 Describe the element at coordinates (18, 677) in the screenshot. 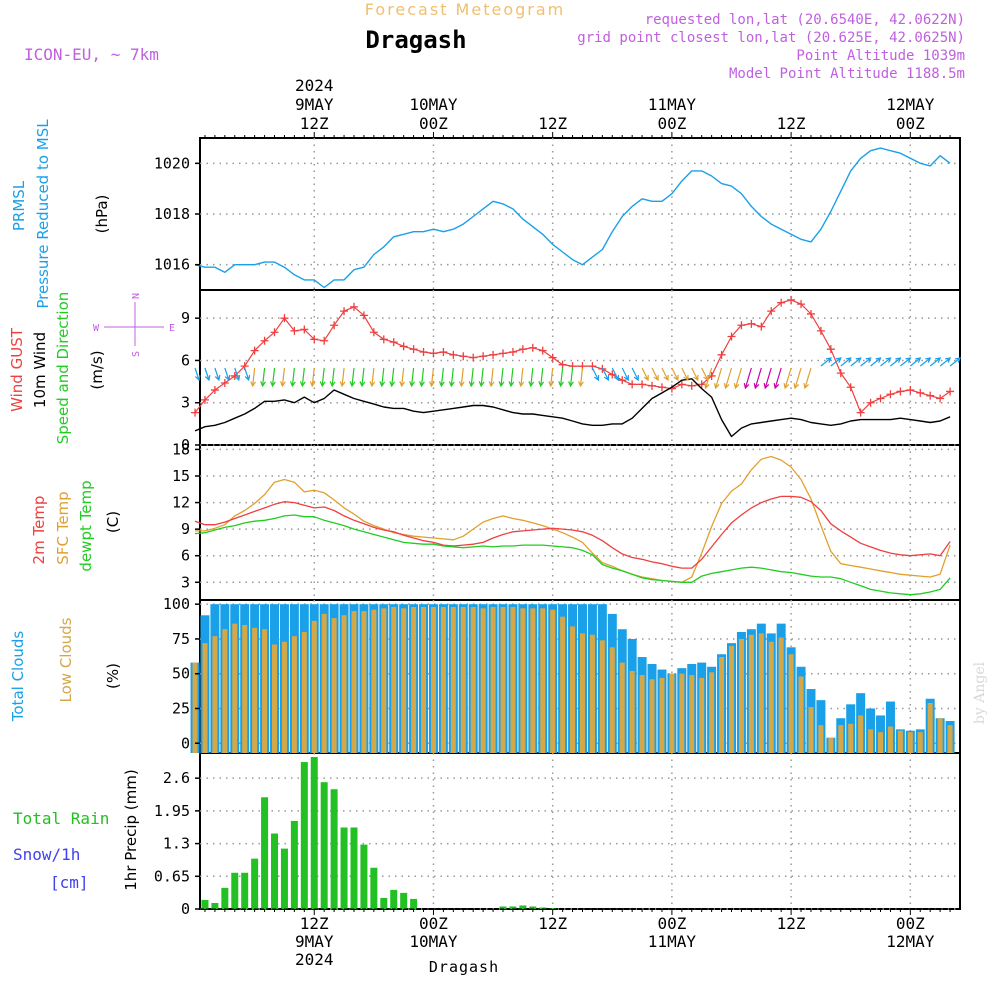

I see `clouds-label-total: Total Clouds` at that location.